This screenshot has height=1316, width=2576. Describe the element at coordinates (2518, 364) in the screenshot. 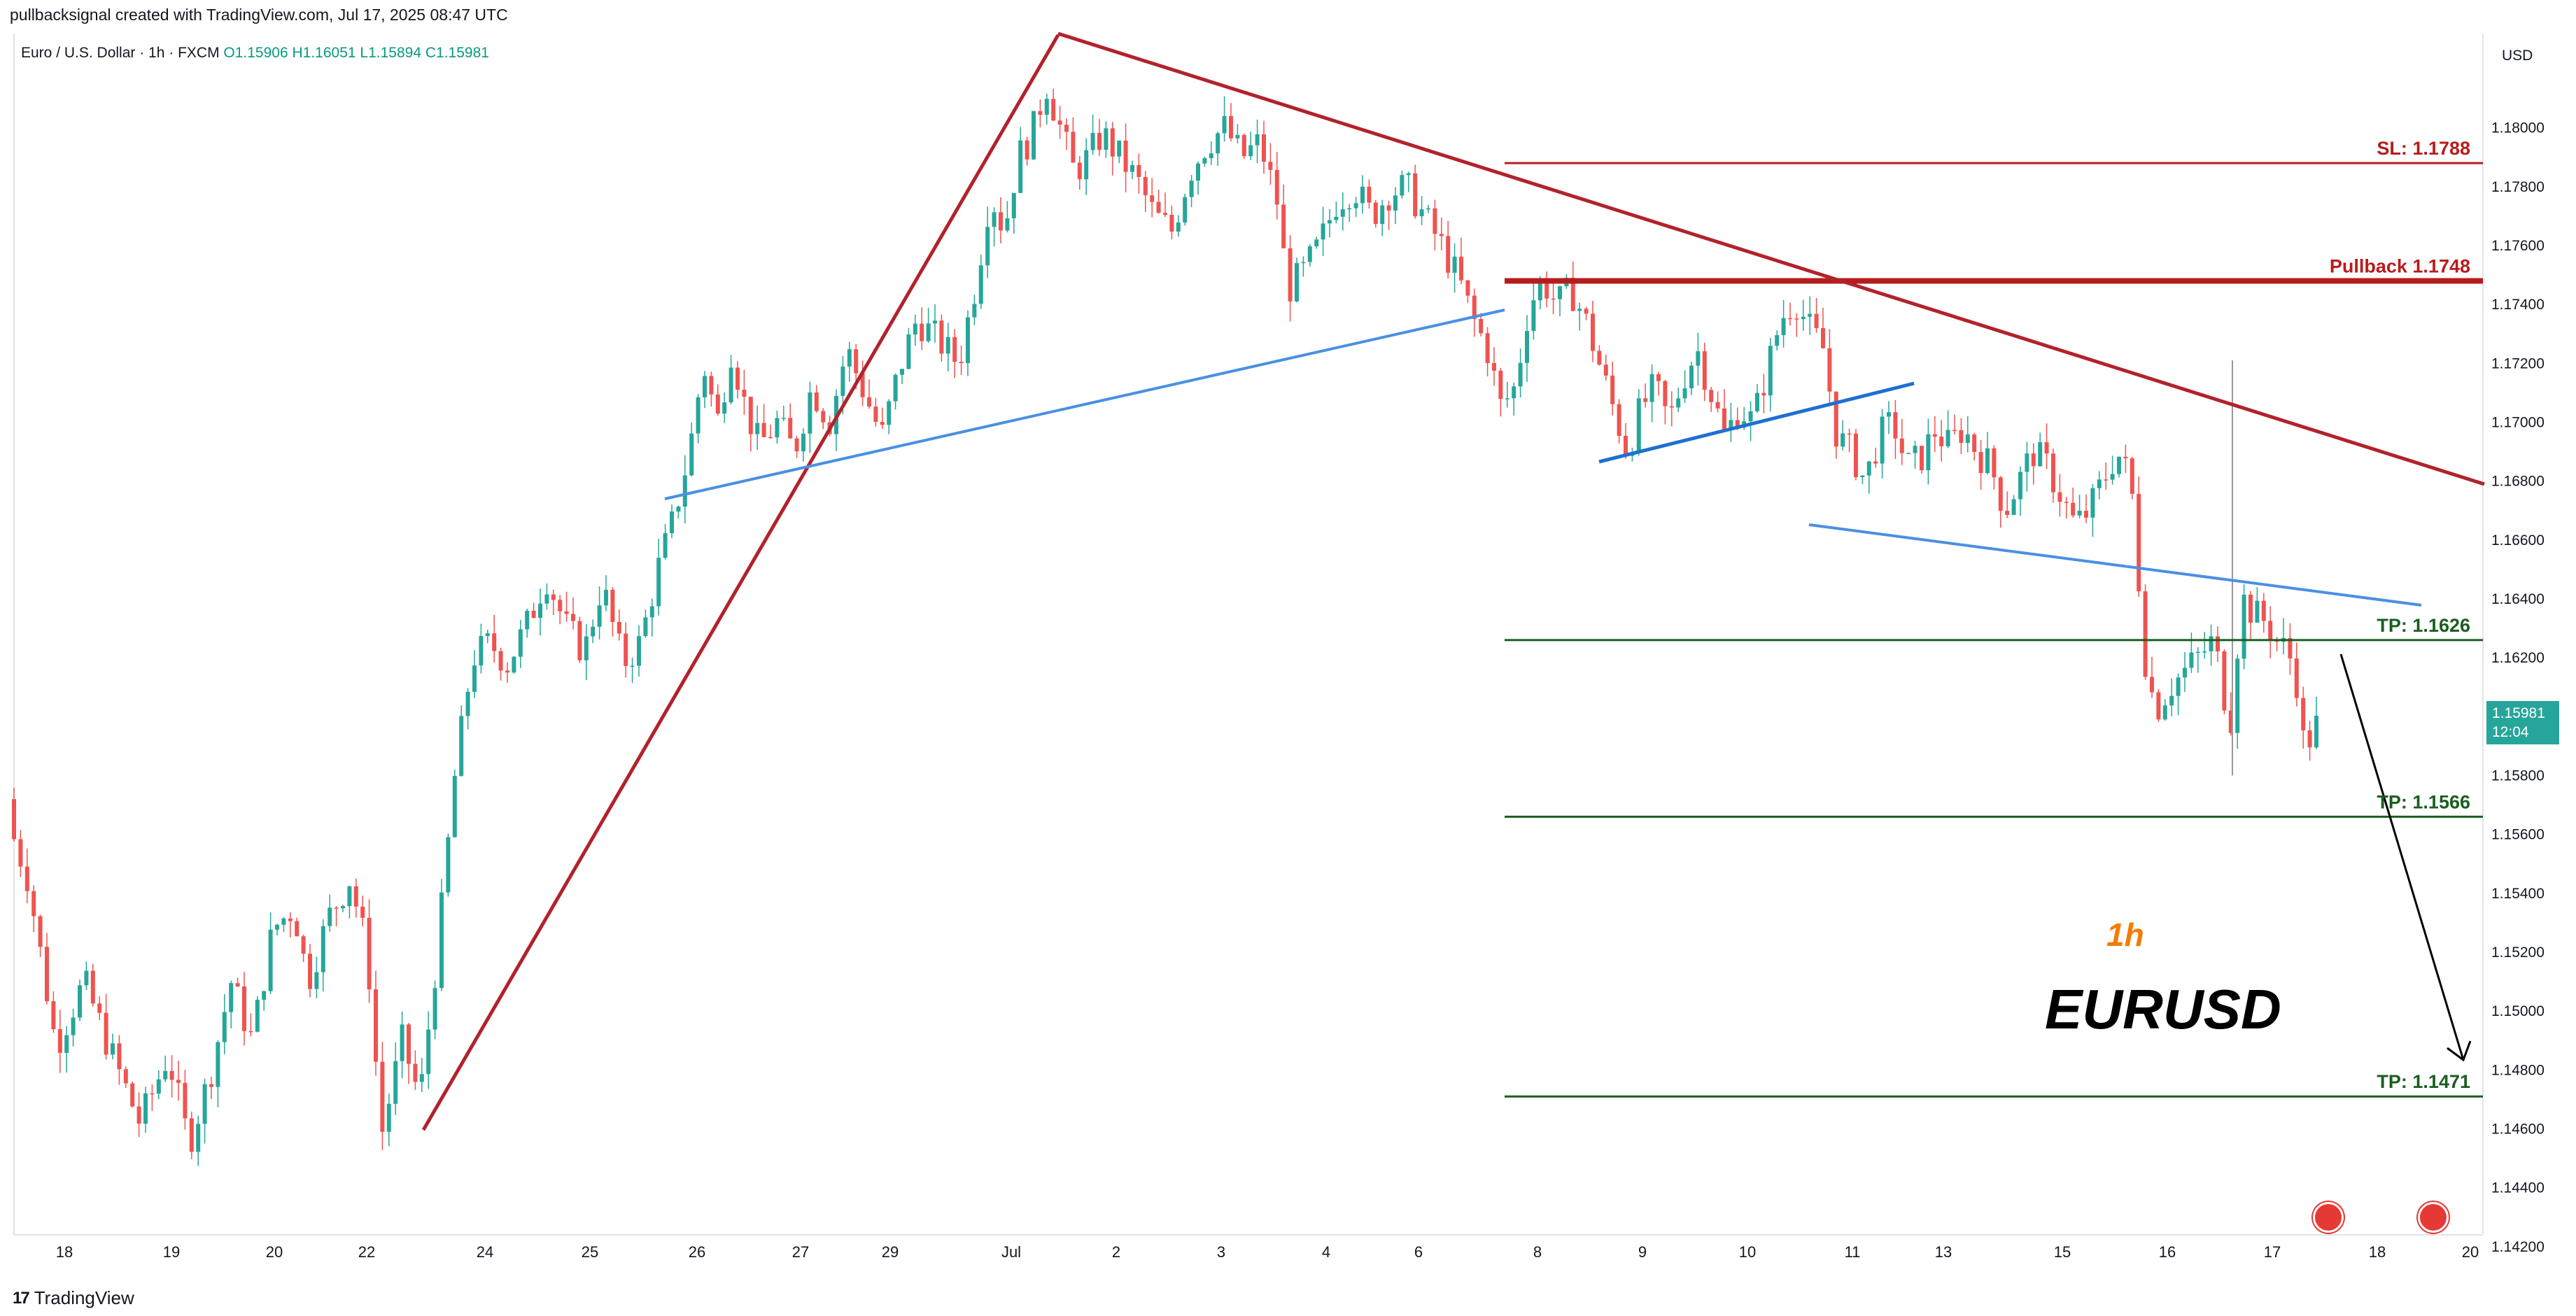

I see `price-tick-label: 1.17200` at that location.